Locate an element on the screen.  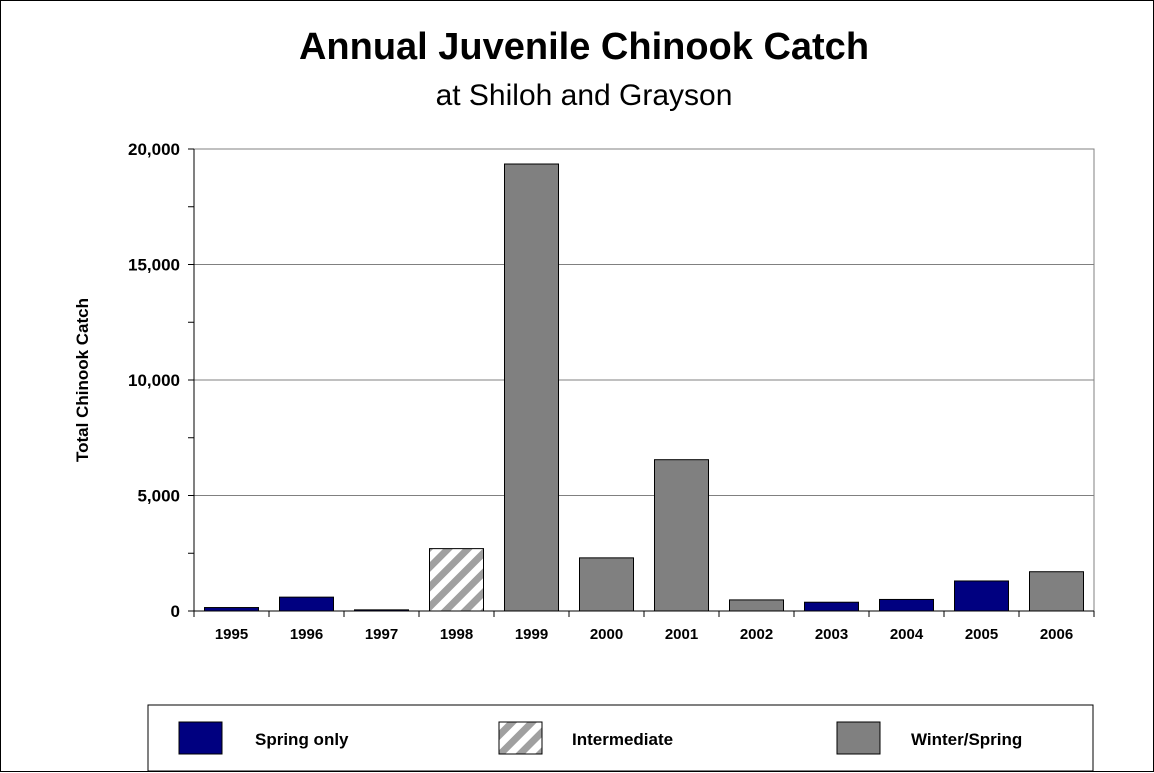
legend-label: Intermediate is located at coordinates (622, 739).